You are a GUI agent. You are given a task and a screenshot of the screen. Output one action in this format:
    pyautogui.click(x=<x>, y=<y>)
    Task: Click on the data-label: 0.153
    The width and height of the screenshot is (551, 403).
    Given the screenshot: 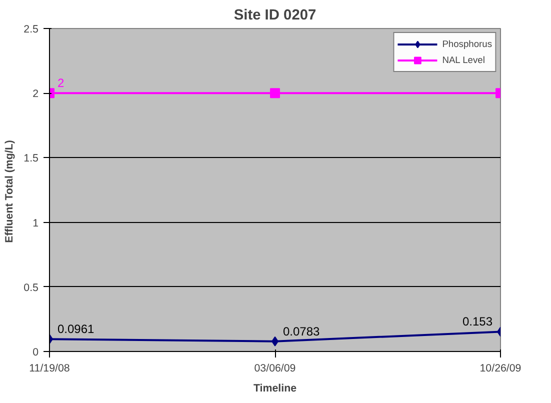 What is the action you would take?
    pyautogui.click(x=477, y=321)
    